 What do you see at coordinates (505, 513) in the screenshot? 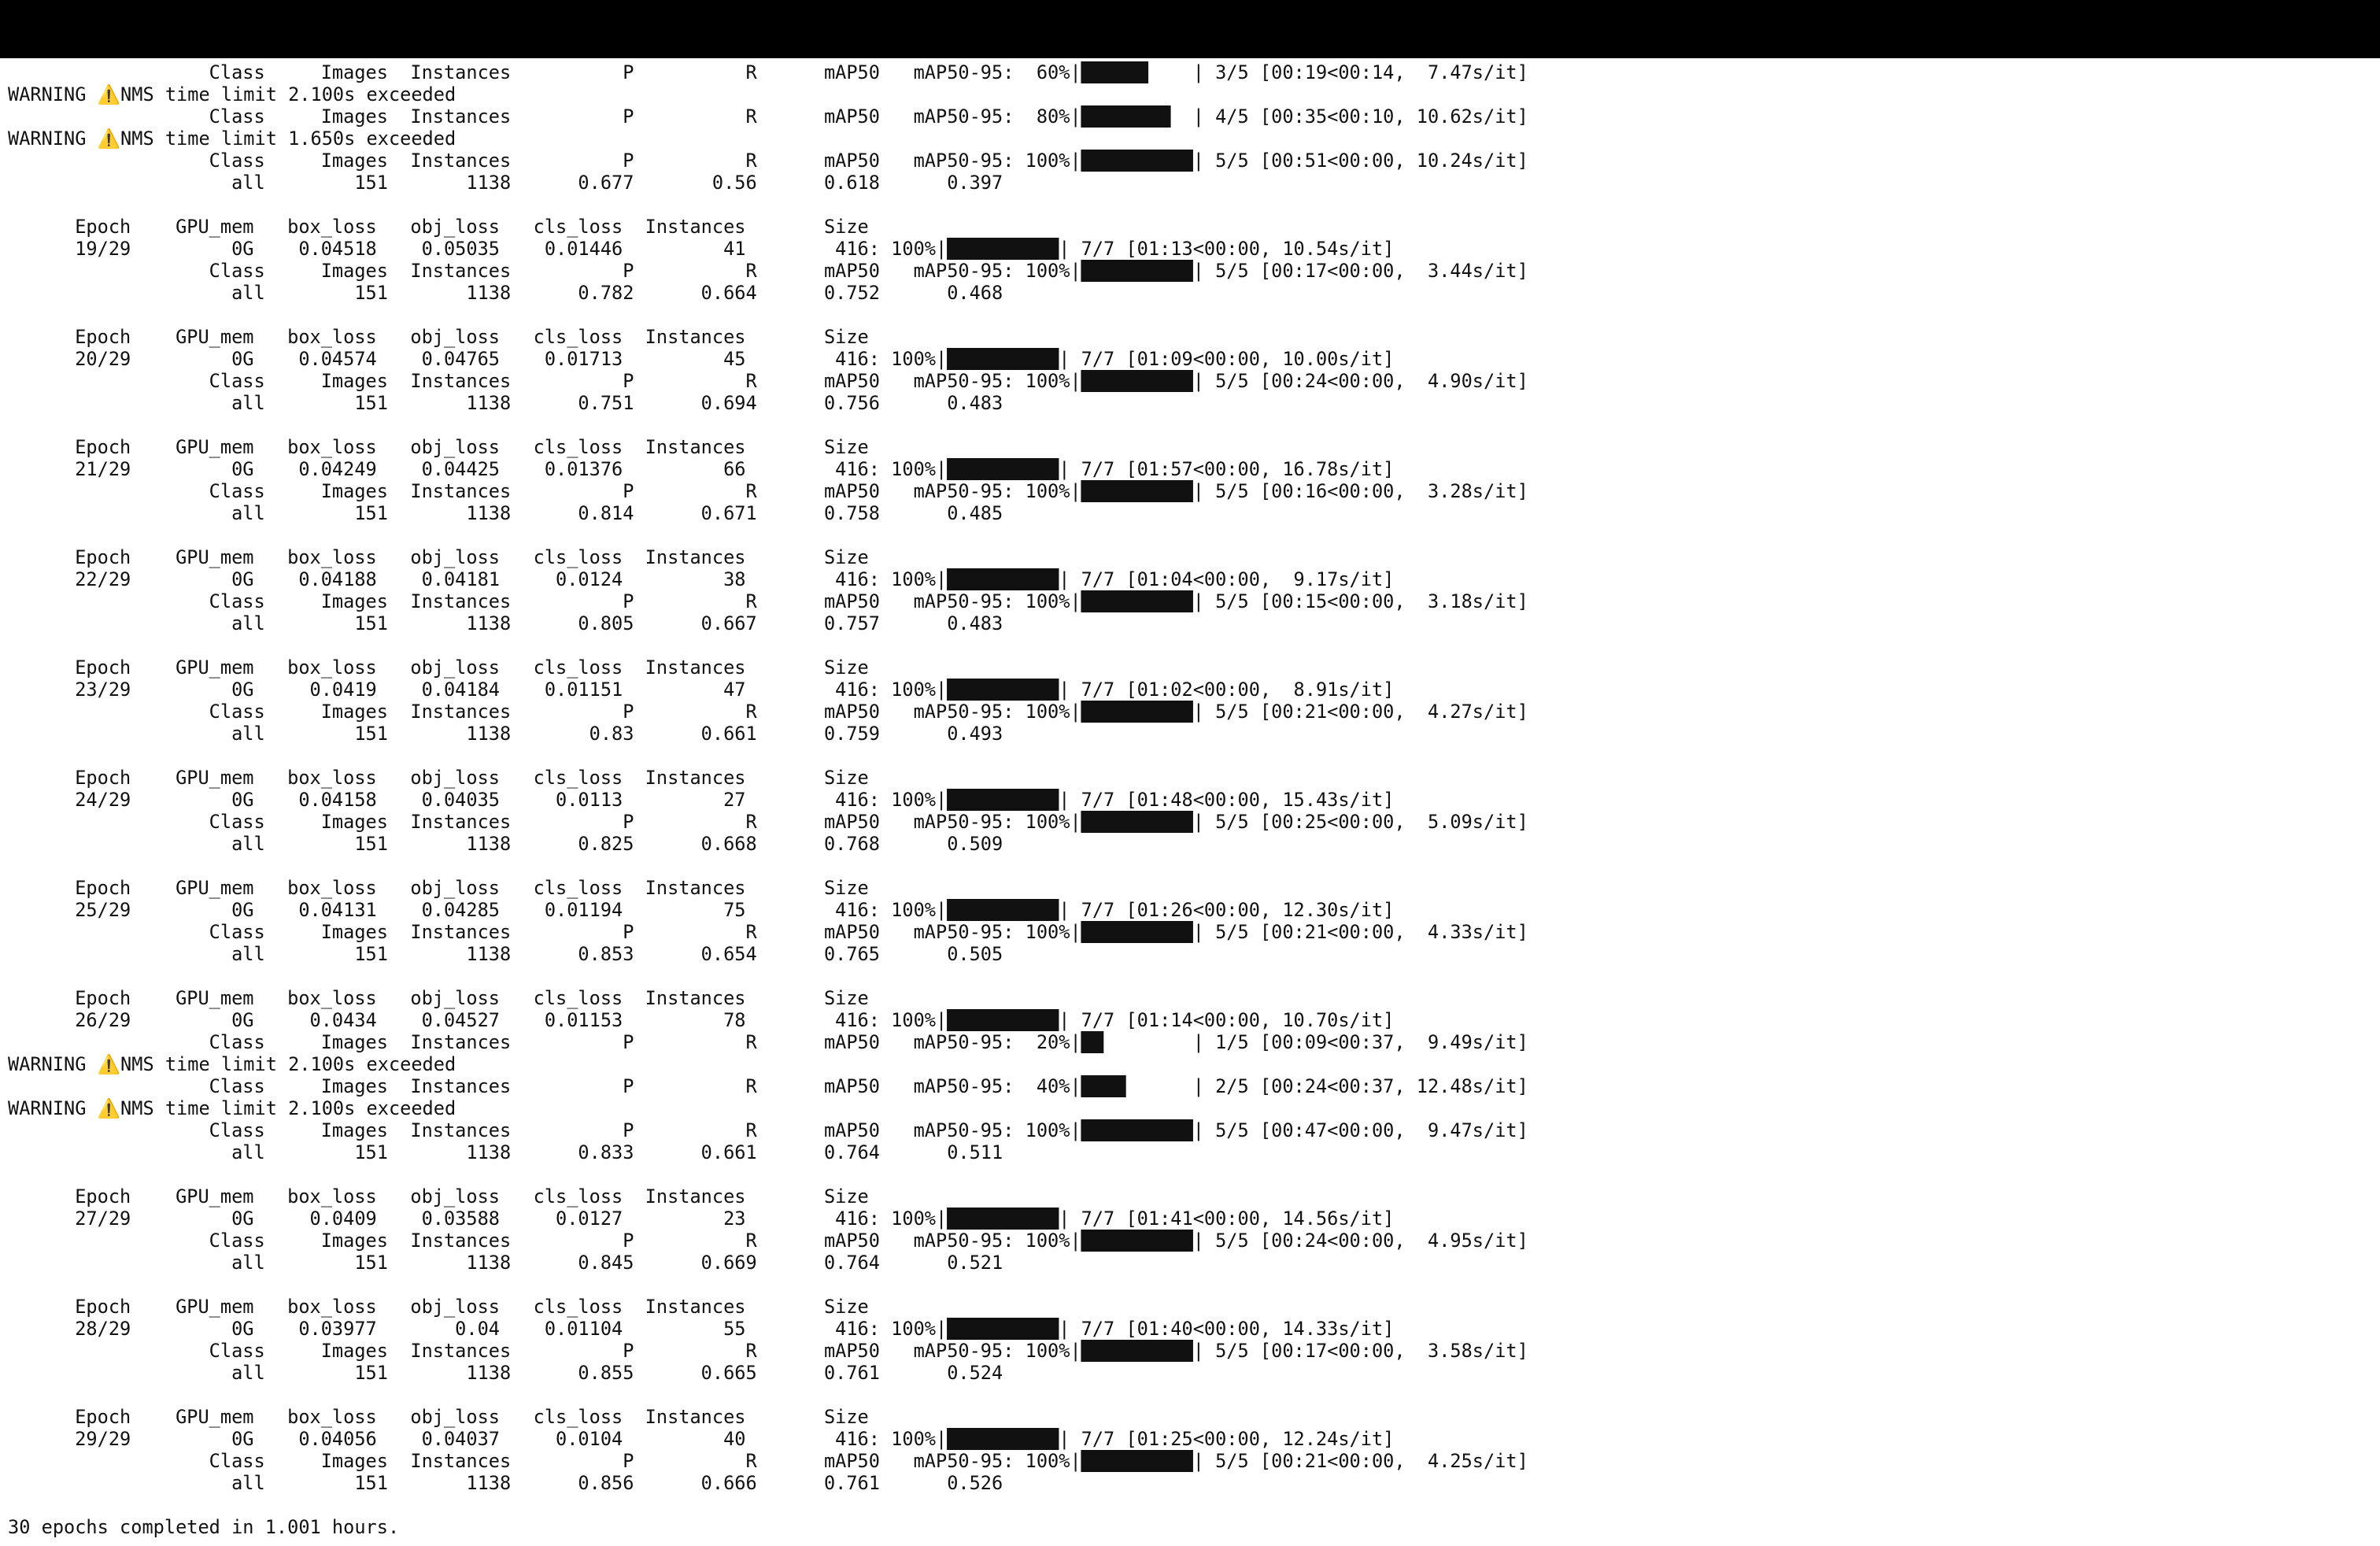
I see `output-line: all 151 1138 0.814 0.671 0.758 0.485` at bounding box center [505, 513].